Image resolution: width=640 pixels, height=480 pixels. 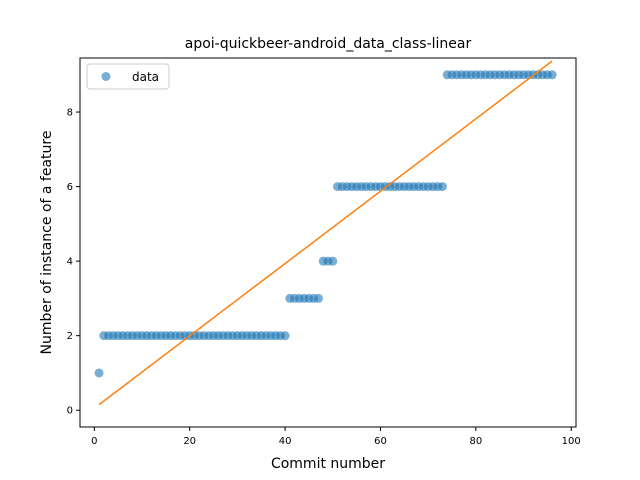 What do you see at coordinates (70, 187) in the screenshot?
I see `y-tick-label: 6` at bounding box center [70, 187].